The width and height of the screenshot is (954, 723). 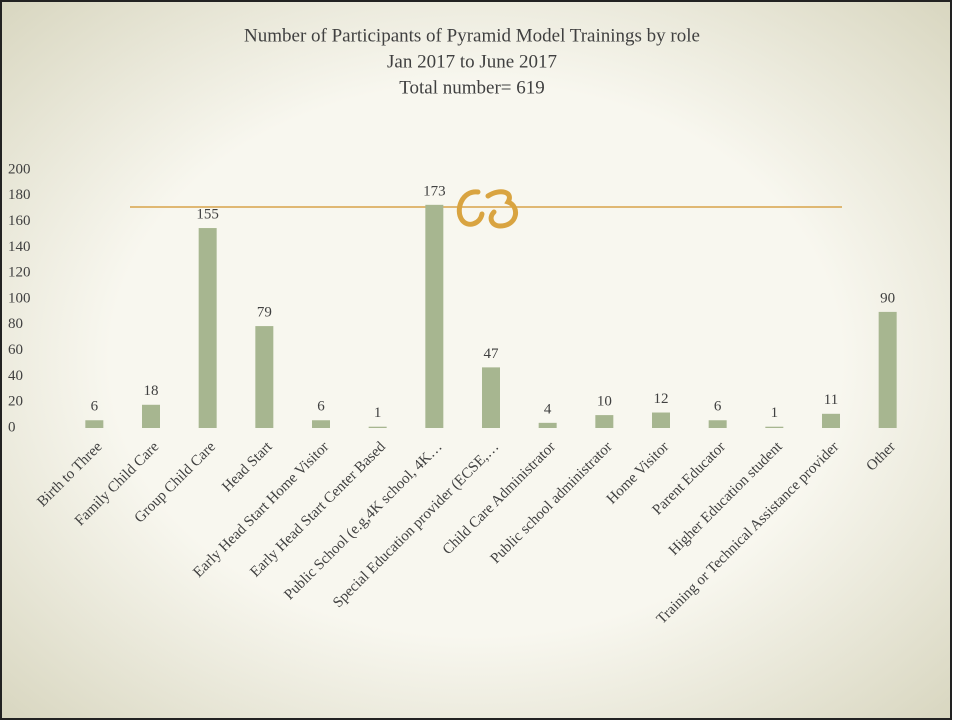 I want to click on ornament, so click(x=487, y=209).